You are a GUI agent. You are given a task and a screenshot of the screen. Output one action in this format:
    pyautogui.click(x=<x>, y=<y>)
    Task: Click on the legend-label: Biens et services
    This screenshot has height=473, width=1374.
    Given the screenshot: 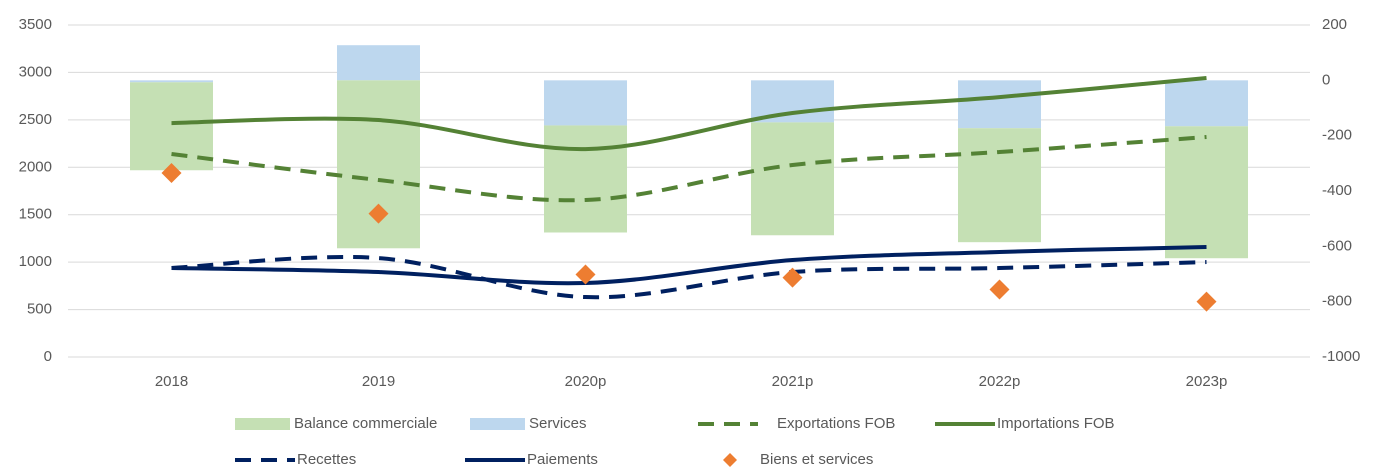 What is the action you would take?
    pyautogui.click(x=816, y=459)
    